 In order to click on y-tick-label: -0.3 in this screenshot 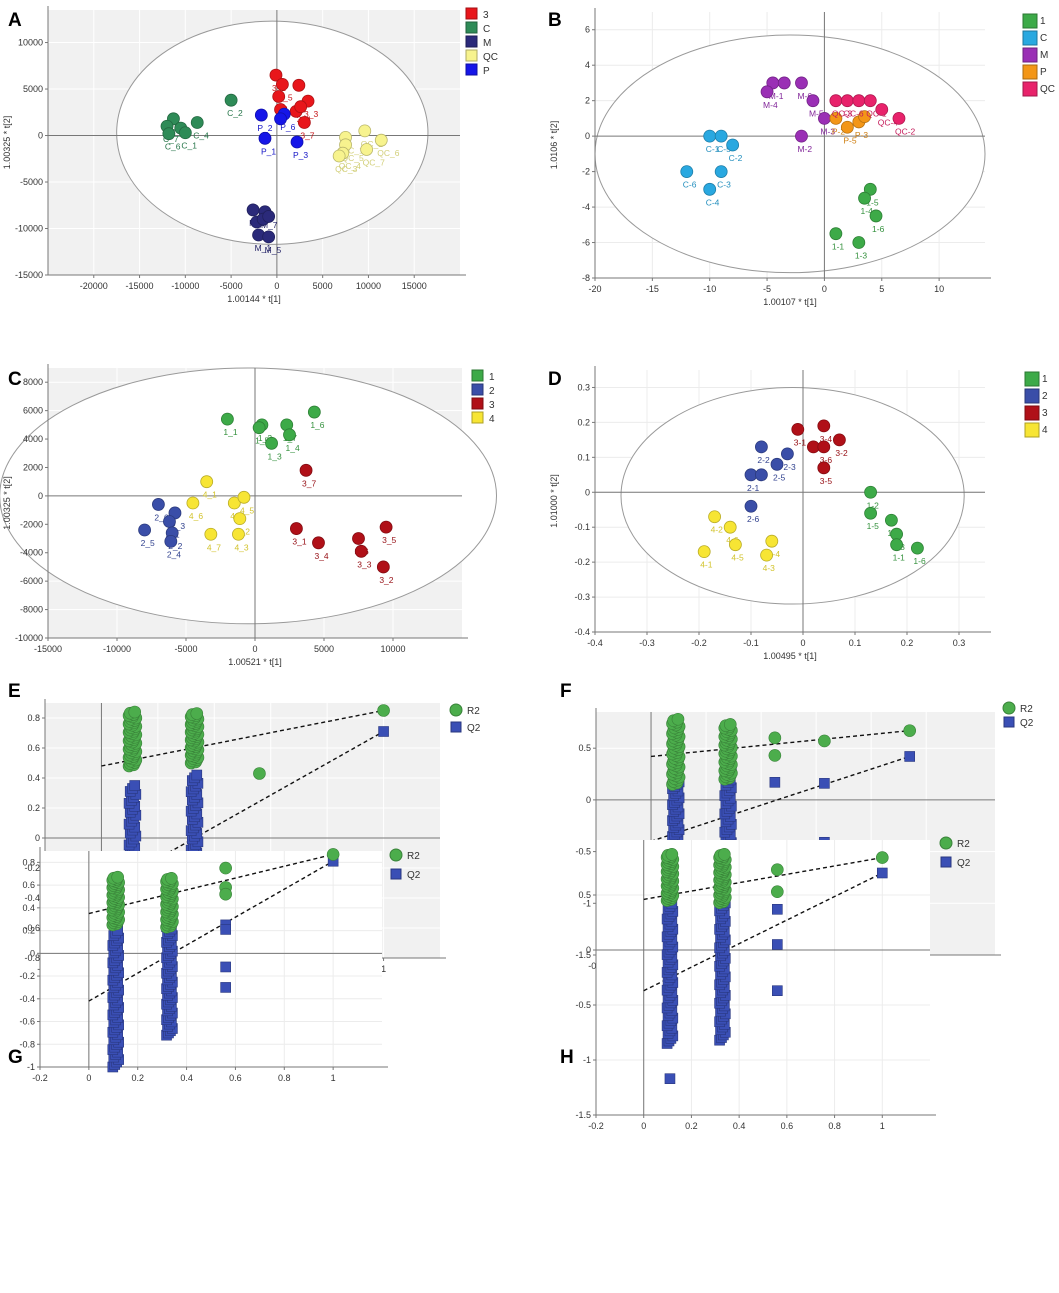, I will do `click(582, 597)`.